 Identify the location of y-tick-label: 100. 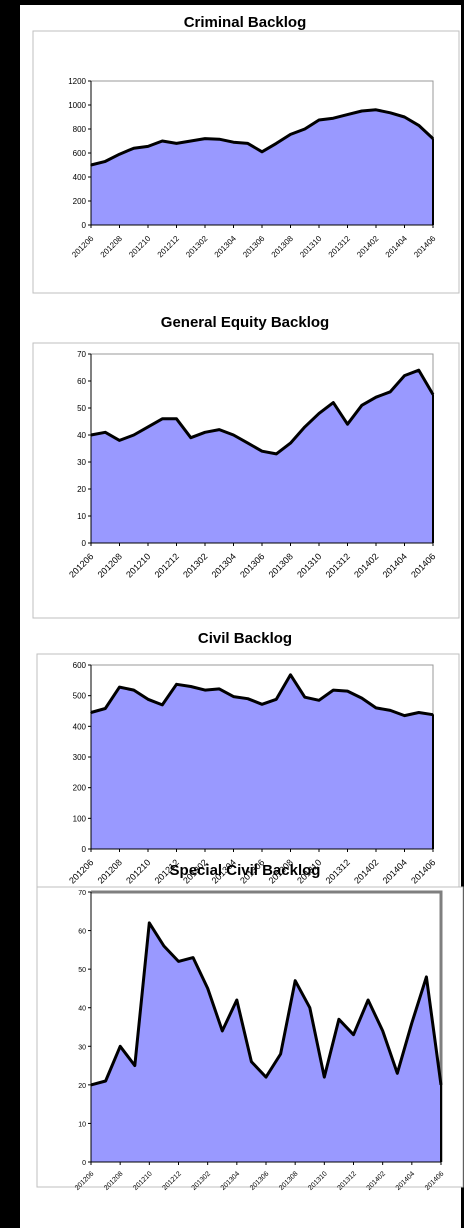
(80, 818).